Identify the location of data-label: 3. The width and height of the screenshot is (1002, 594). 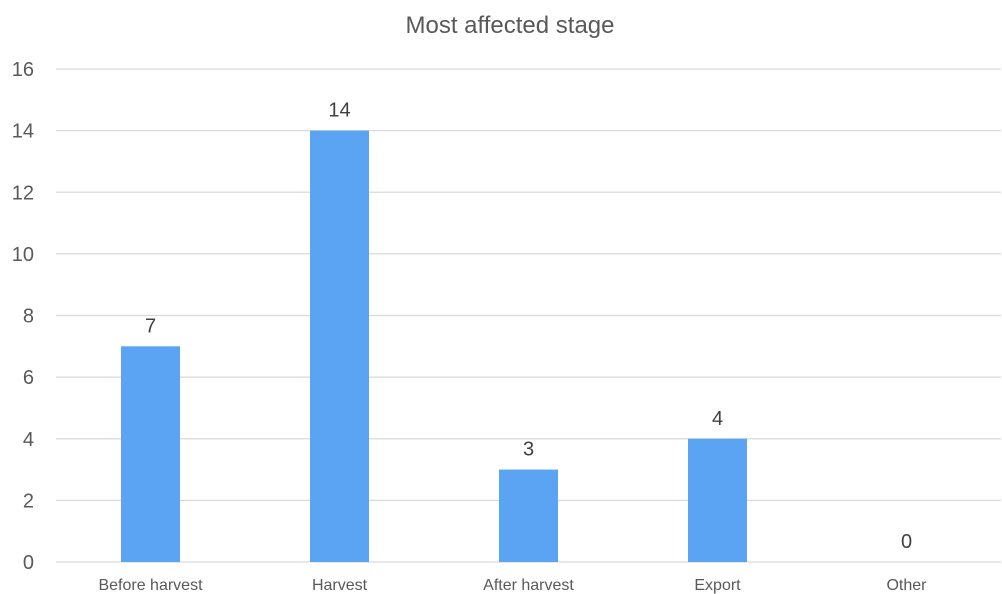
(528, 450).